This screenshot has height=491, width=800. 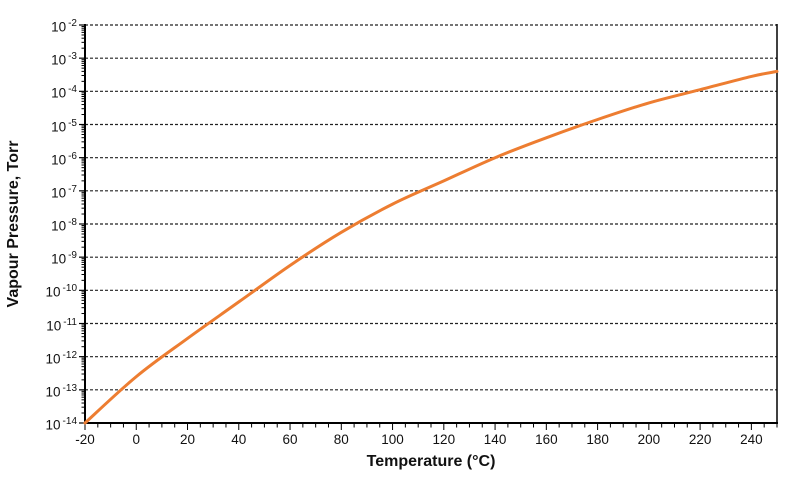 What do you see at coordinates (392, 439) in the screenshot?
I see `x-tick-label: 100` at bounding box center [392, 439].